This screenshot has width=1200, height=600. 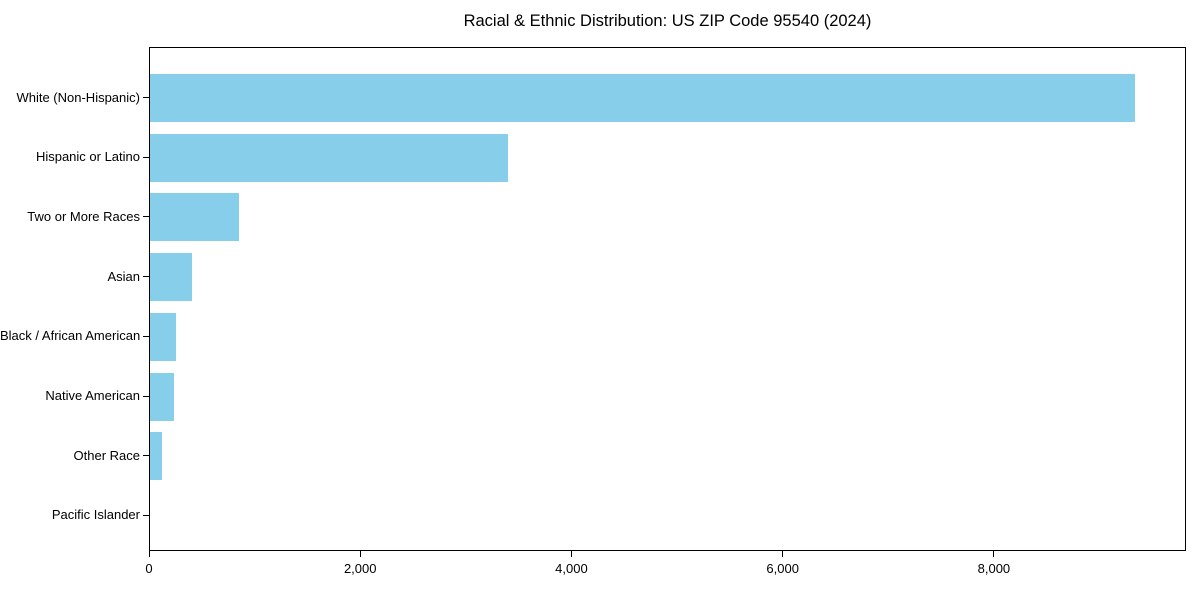 I want to click on x-tick-label: 2,000, so click(x=360, y=568).